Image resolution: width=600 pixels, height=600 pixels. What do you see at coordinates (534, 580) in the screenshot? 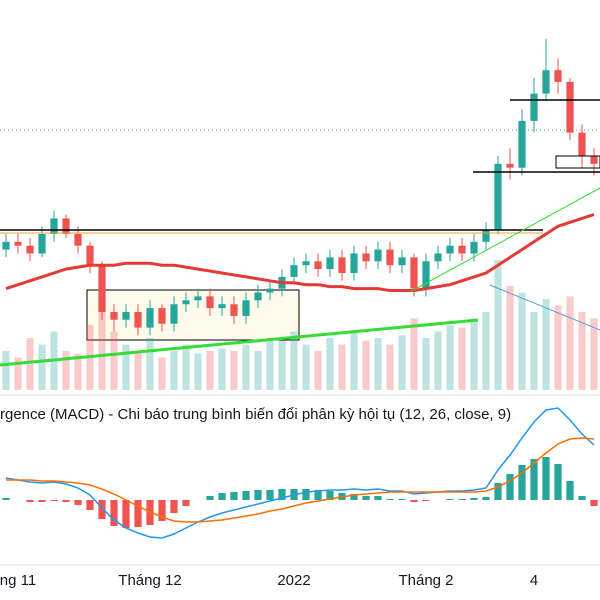
I see `x-tick-label: 4` at bounding box center [534, 580].